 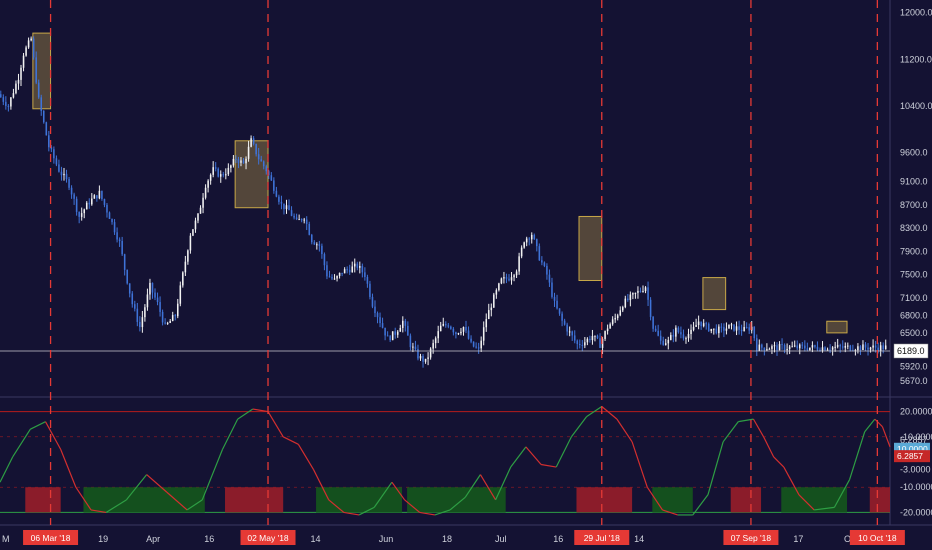 I want to click on time-axis-label: M, so click(x=6, y=539).